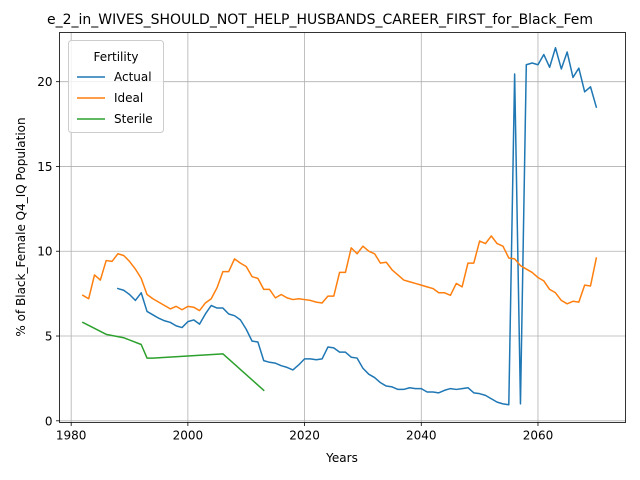 Image resolution: width=640 pixels, height=480 pixels. Describe the element at coordinates (173, 356) in the screenshot. I see `series-line-sterile` at that location.